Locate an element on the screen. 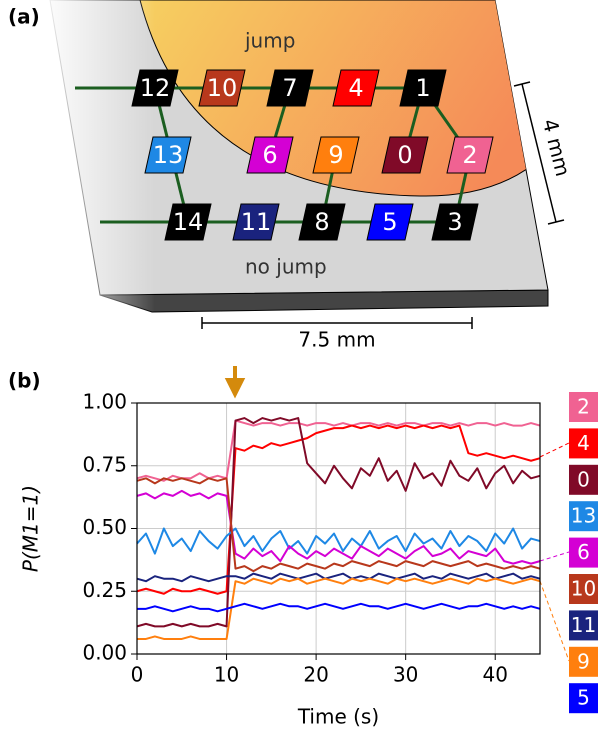 The image size is (600, 736). y-tick-label: 1.00 is located at coordinates (104, 402).